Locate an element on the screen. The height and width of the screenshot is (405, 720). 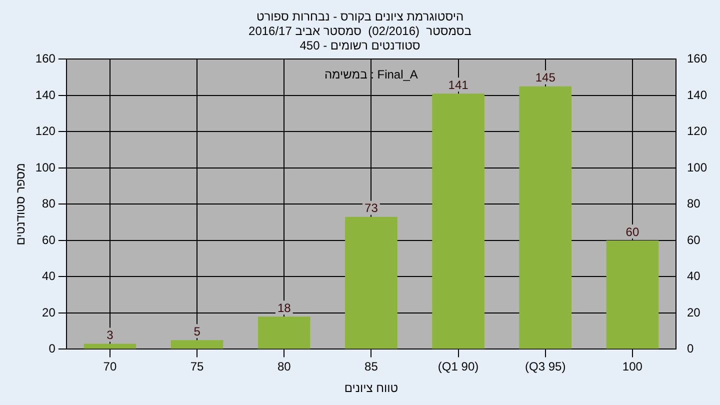
chart-title: היסטוגרמת ציונים בקורס - נבחרות ספורט בסמסטר (02/2016) סמסטר אביב 2016/17 סטודנטים רשומים - 450 is located at coordinates (360, 31).